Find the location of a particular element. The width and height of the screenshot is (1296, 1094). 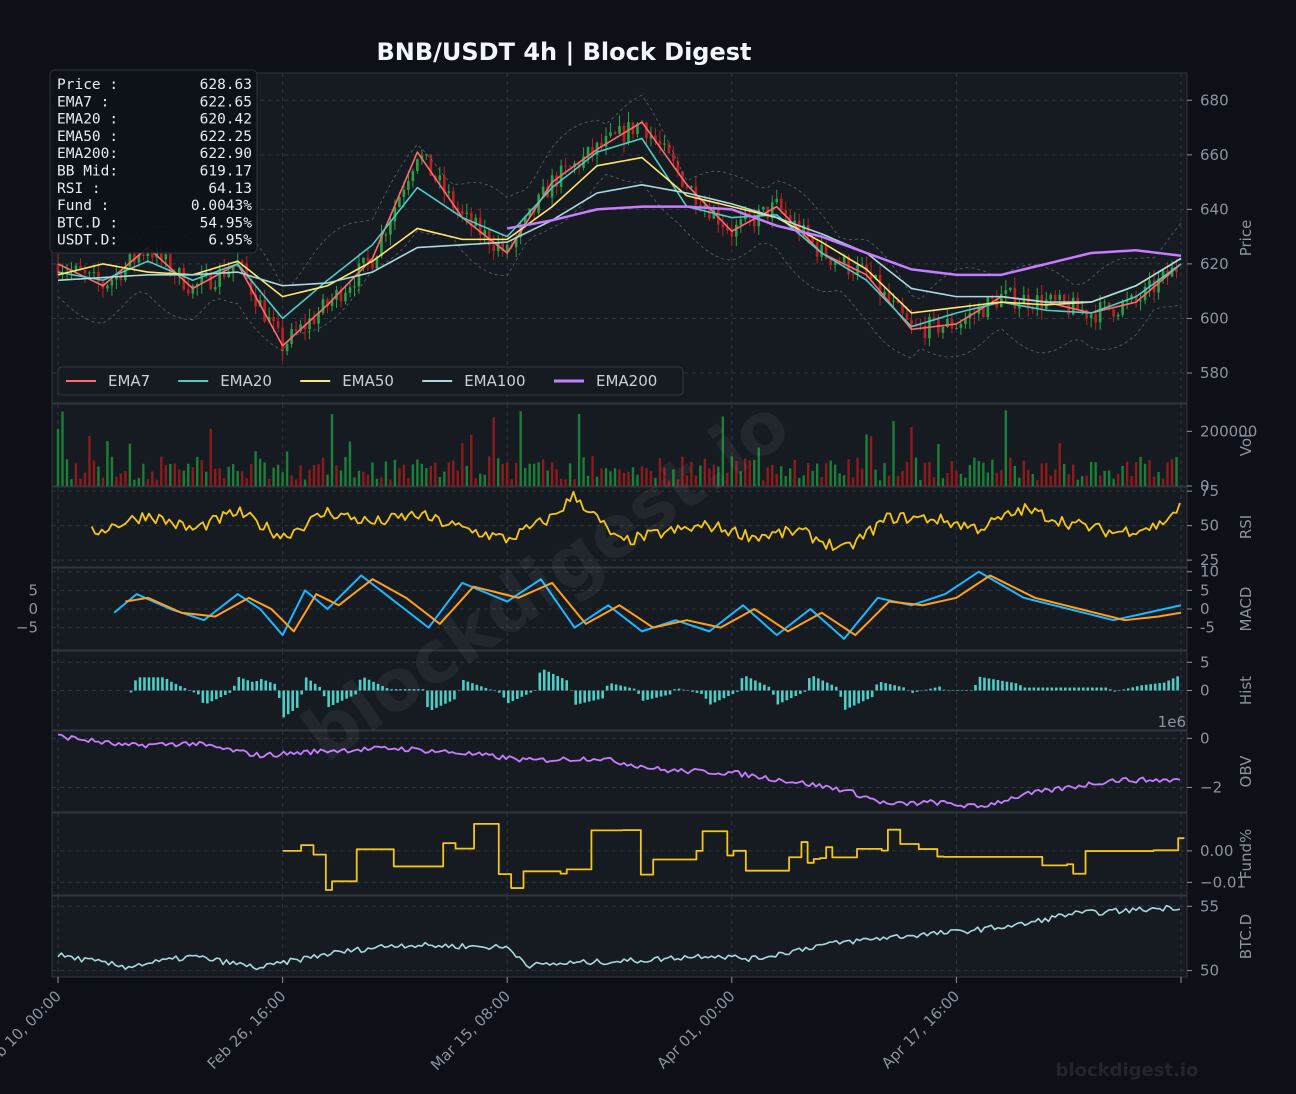

volume-tick-label: 200000 is located at coordinates (1228, 431).